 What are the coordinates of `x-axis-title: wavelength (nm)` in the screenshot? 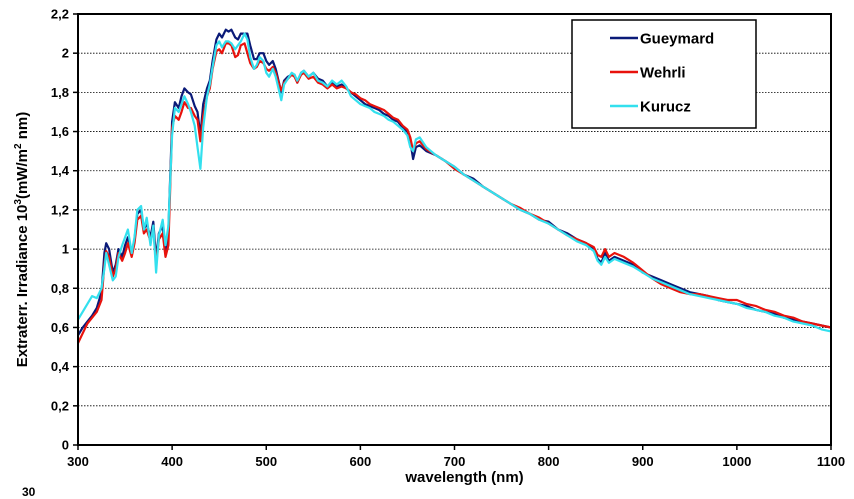 It's located at (463, 477).